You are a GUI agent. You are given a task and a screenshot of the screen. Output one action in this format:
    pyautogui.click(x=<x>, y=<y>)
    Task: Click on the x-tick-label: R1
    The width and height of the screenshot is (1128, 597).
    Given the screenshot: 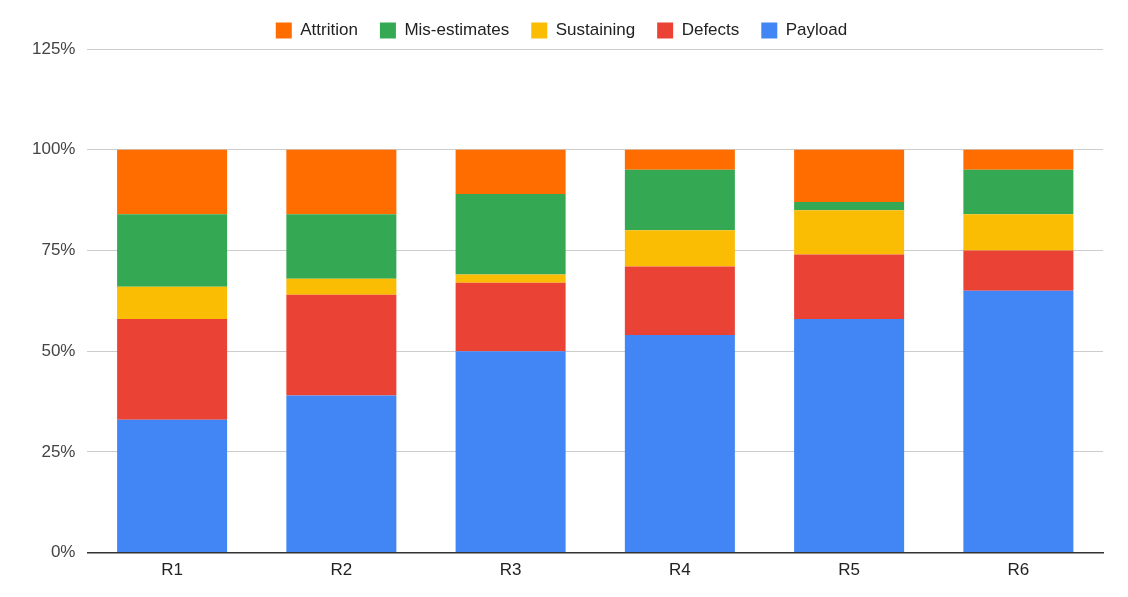 What is the action you would take?
    pyautogui.click(x=172, y=570)
    